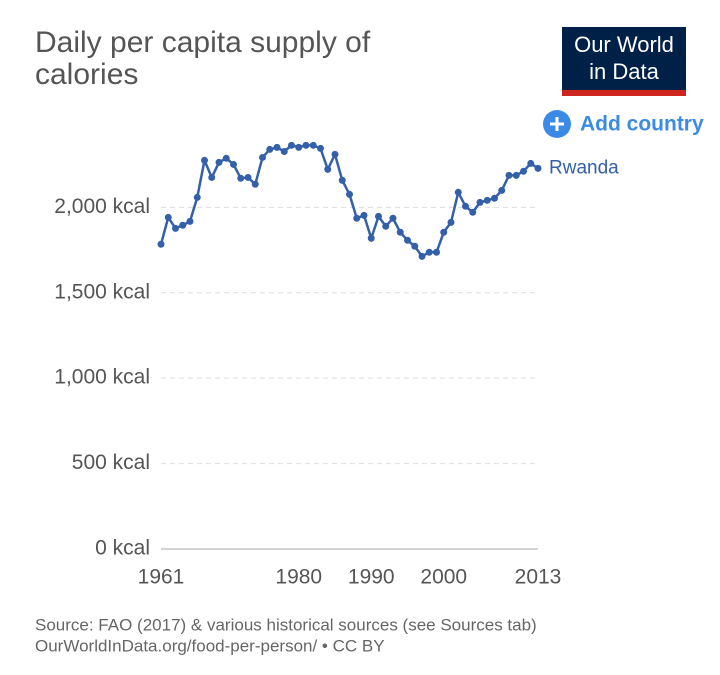 This screenshot has height=675, width=720. Describe the element at coordinates (371, 577) in the screenshot. I see `x-tick-label: 1990` at that location.